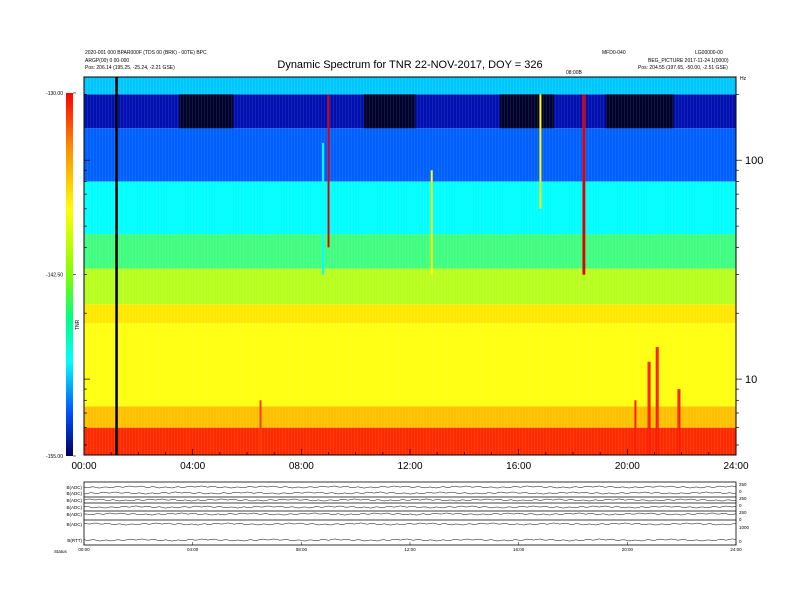  I want to click on header-right-top-mid: MFD0-040, so click(614, 53).